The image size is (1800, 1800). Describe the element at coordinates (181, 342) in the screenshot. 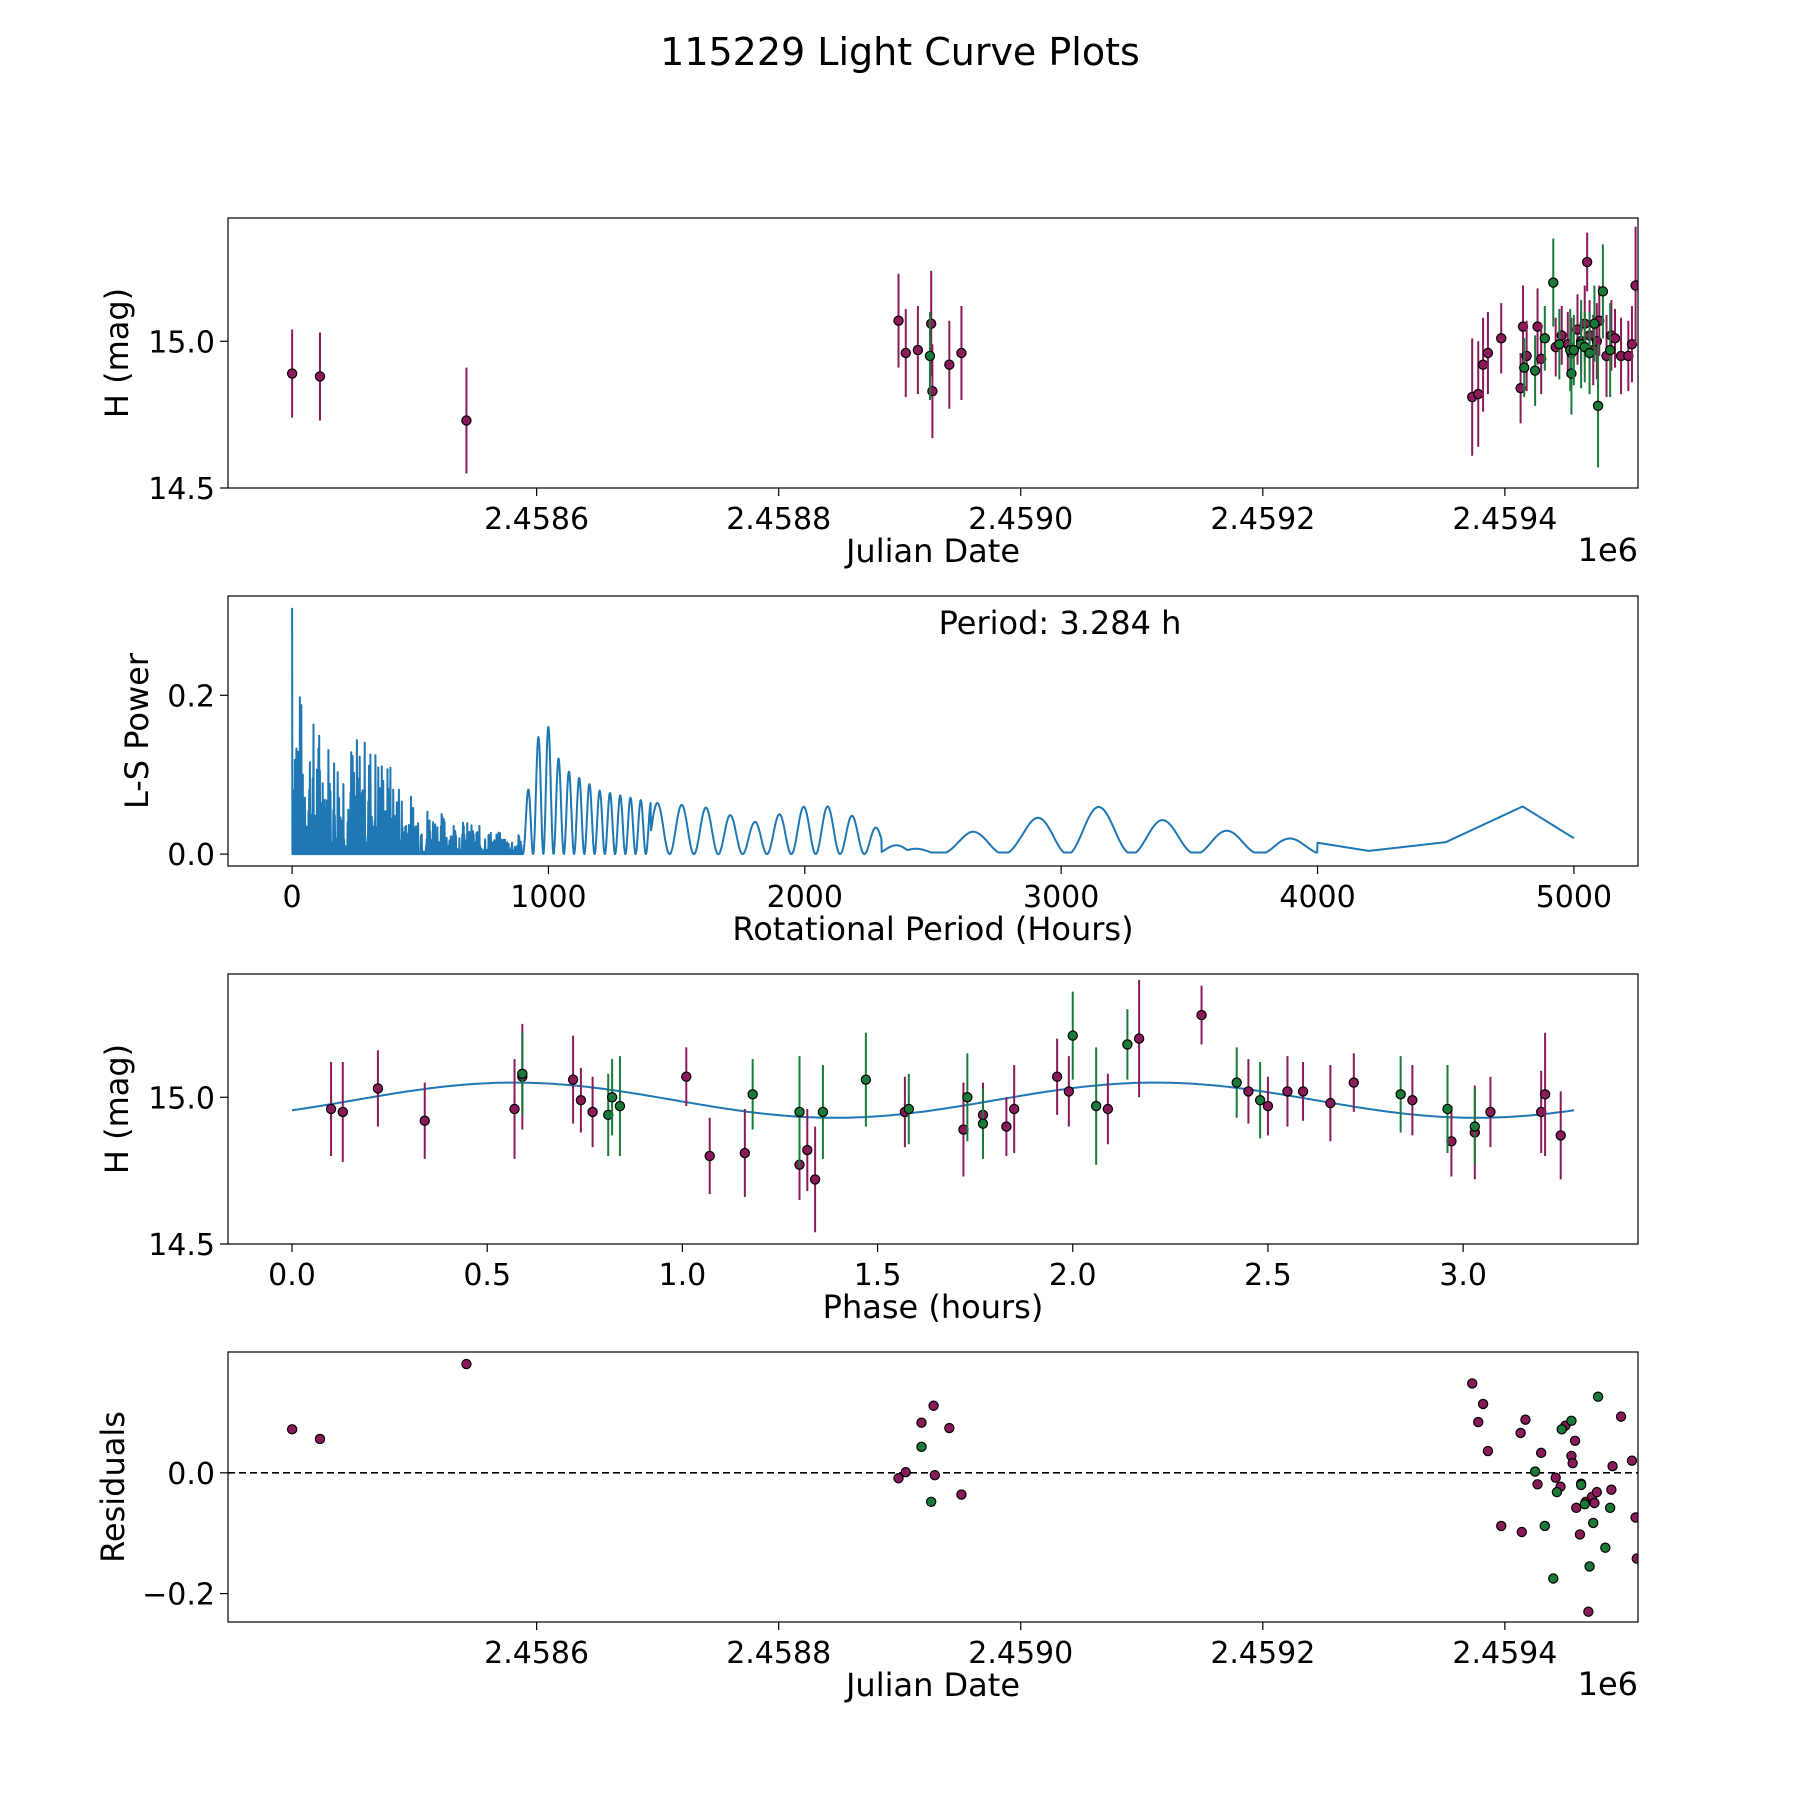

I see `lightcurve-ytick-label: 15.0` at that location.